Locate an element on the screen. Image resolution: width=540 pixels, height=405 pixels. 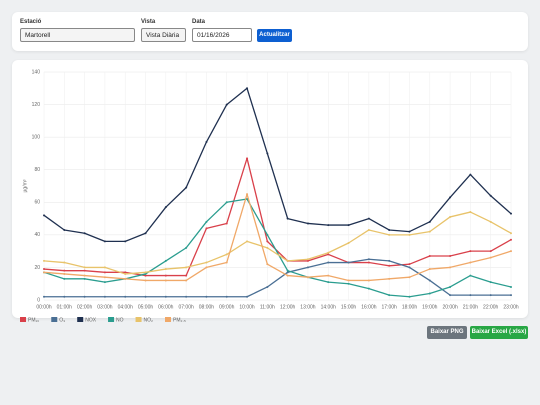
x-tick-label: 08:00h is located at coordinates (207, 307).